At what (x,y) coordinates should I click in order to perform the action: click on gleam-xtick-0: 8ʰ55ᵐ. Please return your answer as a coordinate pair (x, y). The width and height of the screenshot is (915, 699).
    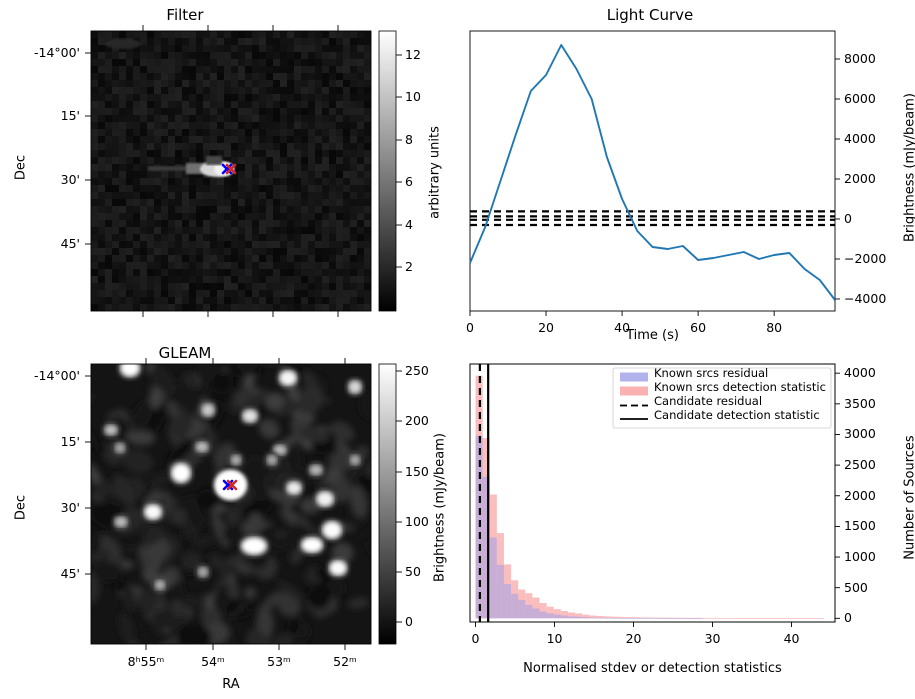
    Looking at the image, I should click on (146, 661).